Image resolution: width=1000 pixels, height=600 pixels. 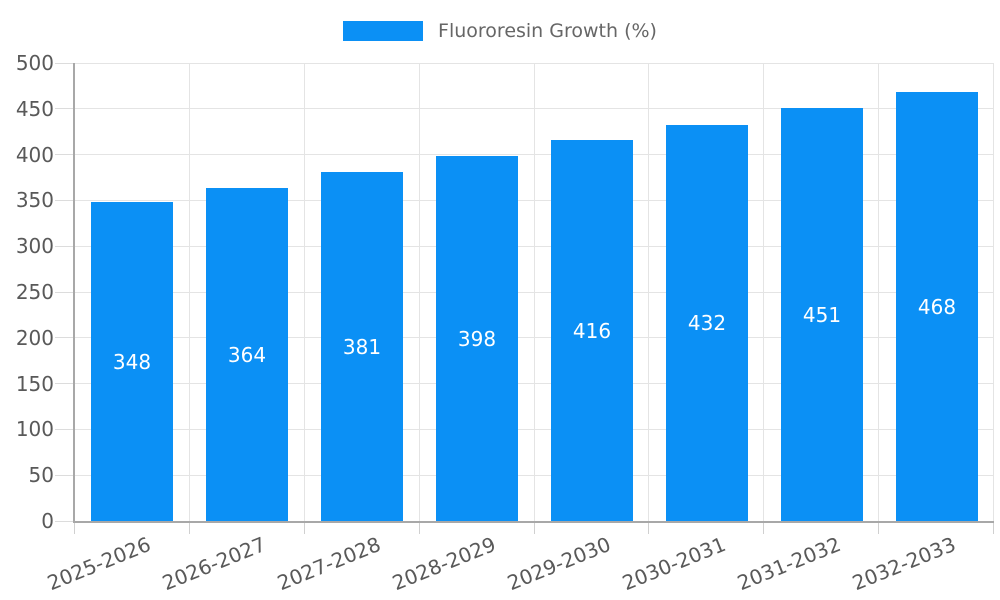 What do you see at coordinates (34, 337) in the screenshot?
I see `y-tick-label: 200` at bounding box center [34, 337].